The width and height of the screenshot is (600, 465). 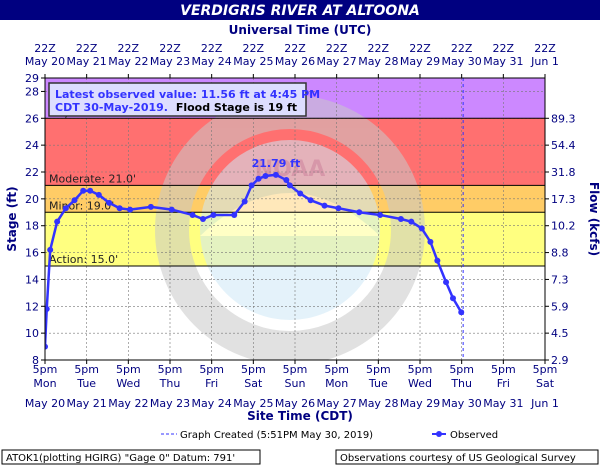 I want to click on right-tick-label: 10.2, so click(x=563, y=226).